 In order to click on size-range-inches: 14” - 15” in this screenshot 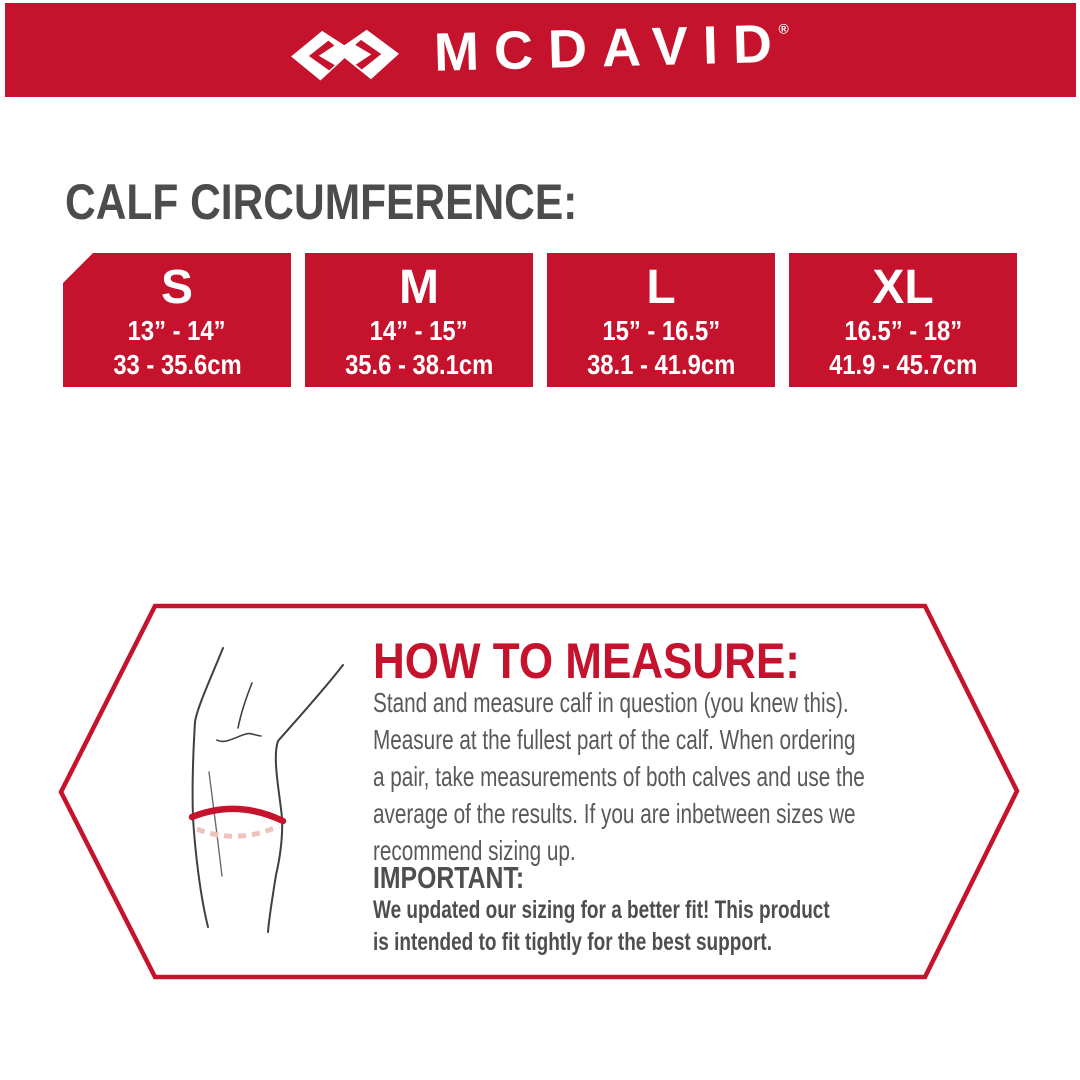, I will do `click(419, 330)`.